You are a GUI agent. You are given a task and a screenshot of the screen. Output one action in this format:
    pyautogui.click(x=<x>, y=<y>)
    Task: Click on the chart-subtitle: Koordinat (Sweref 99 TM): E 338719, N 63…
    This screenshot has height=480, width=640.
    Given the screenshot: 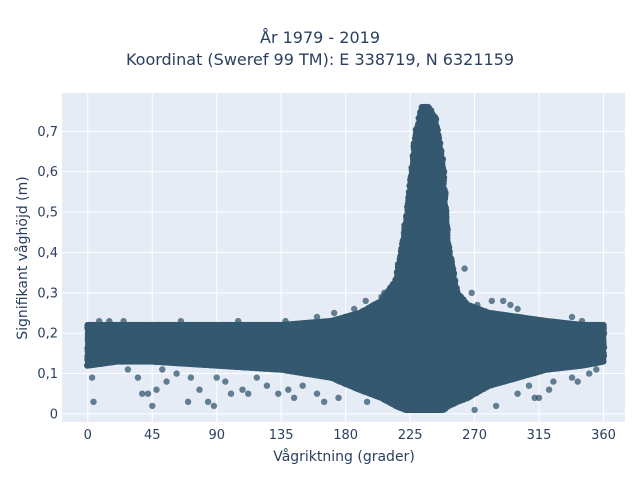 What is the action you would take?
    pyautogui.click(x=320, y=59)
    